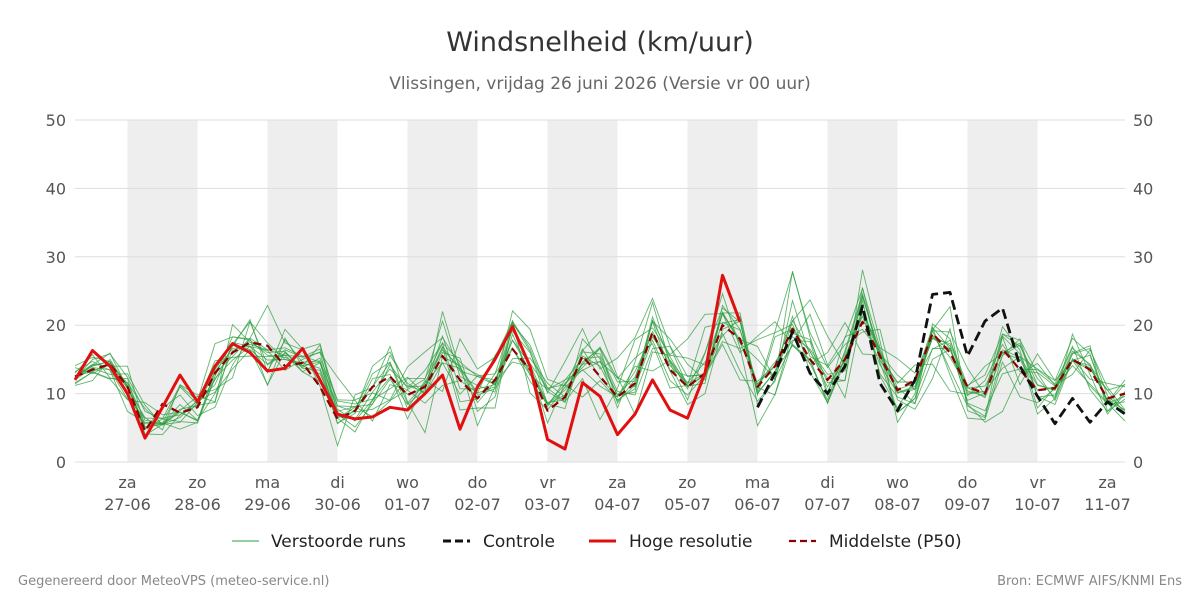 The image size is (1200, 600). Describe the element at coordinates (897, 504) in the screenshot. I see `x-tick-date: 08-07` at that location.